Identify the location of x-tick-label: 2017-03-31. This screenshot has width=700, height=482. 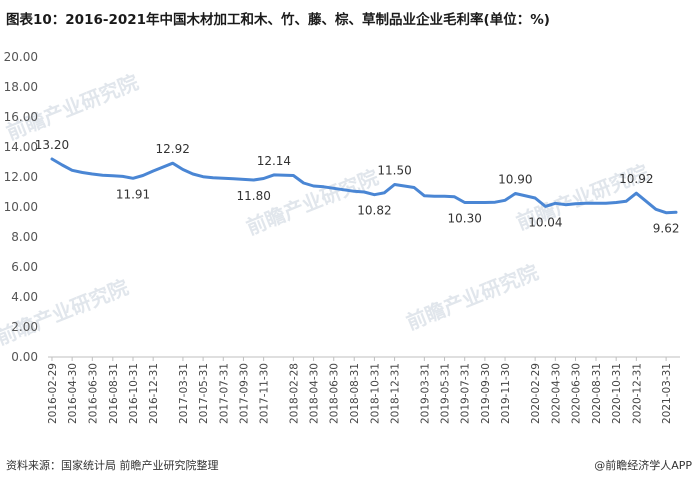
(184, 393).